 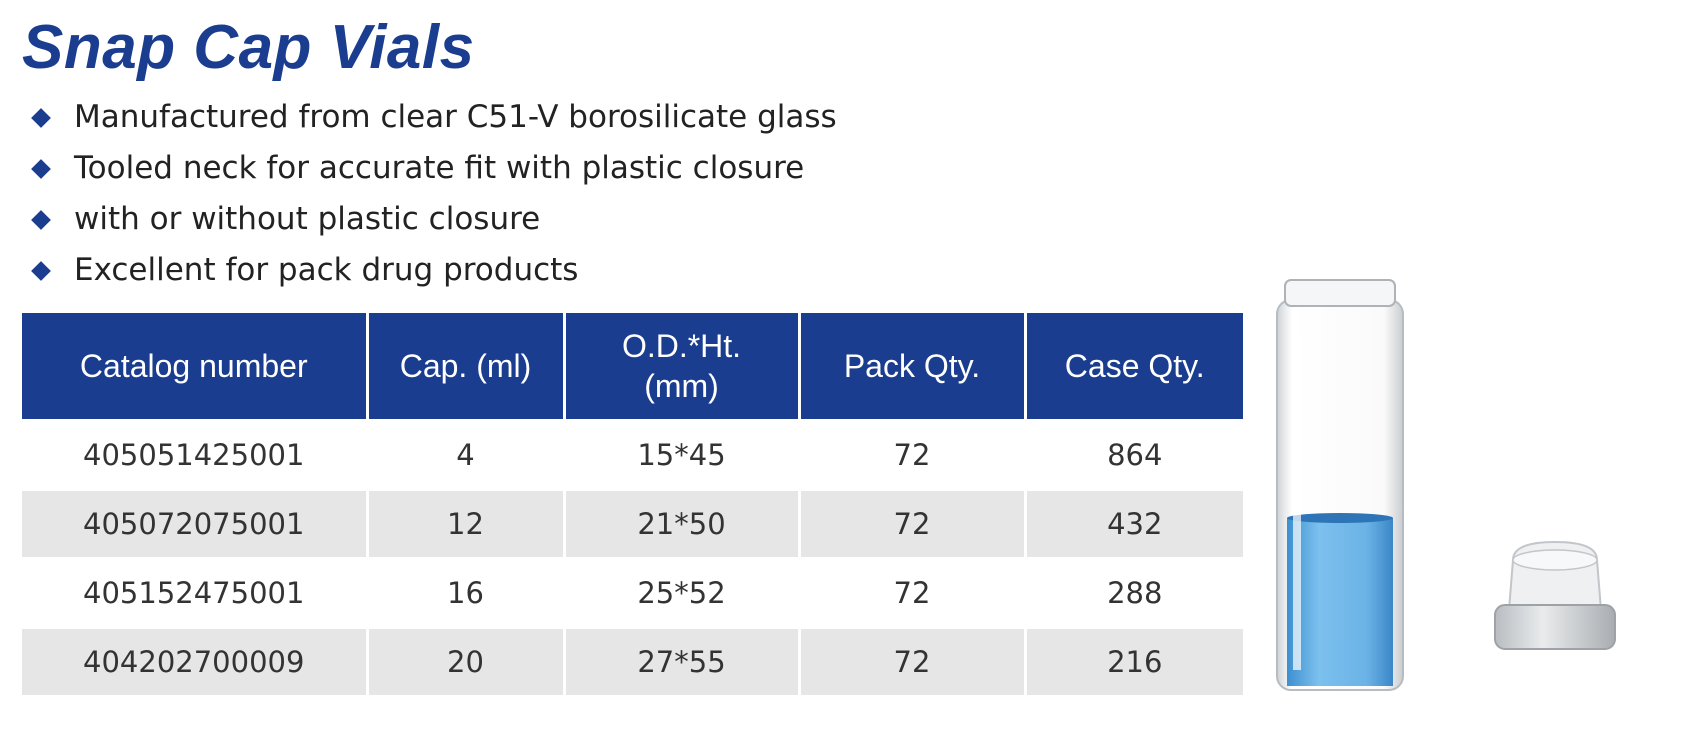 I want to click on cell-capacity: 12, so click(x=466, y=523).